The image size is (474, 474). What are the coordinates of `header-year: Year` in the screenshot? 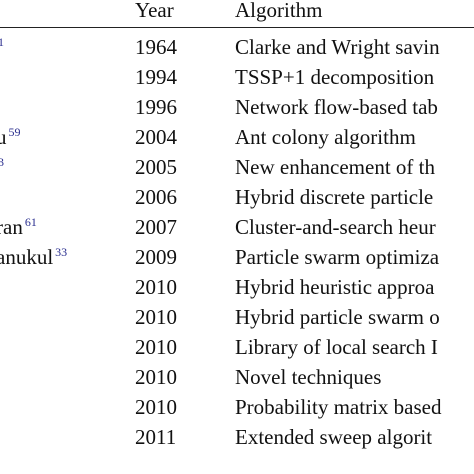 It's located at (154, 11).